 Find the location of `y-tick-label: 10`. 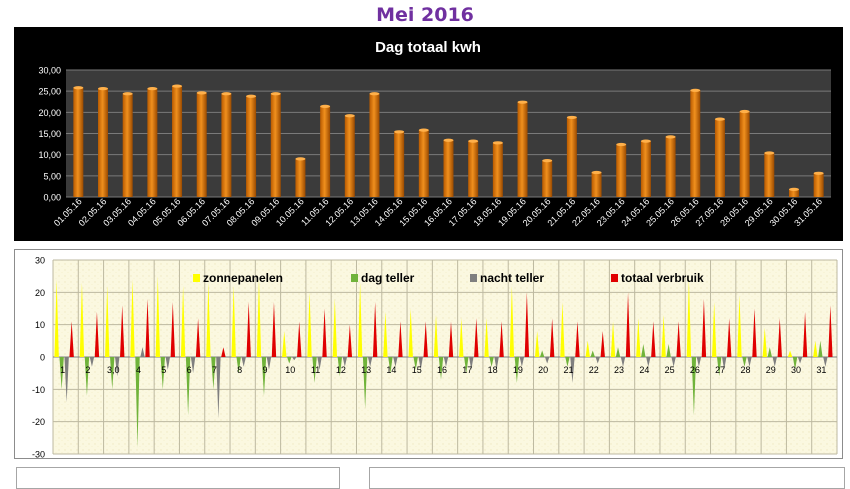

y-tick-label: 10 is located at coordinates (40, 325).